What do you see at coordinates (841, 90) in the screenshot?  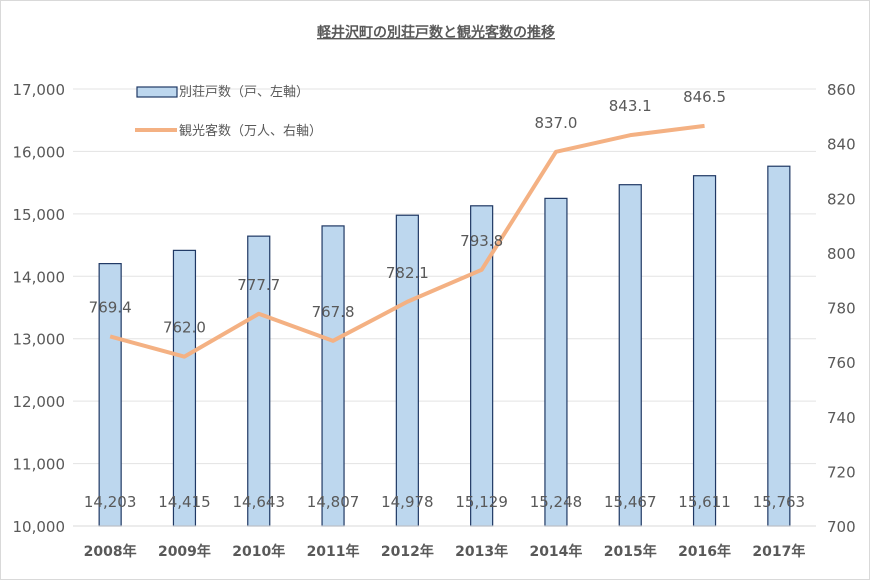 I see `y-right-tick-label: 860` at bounding box center [841, 90].